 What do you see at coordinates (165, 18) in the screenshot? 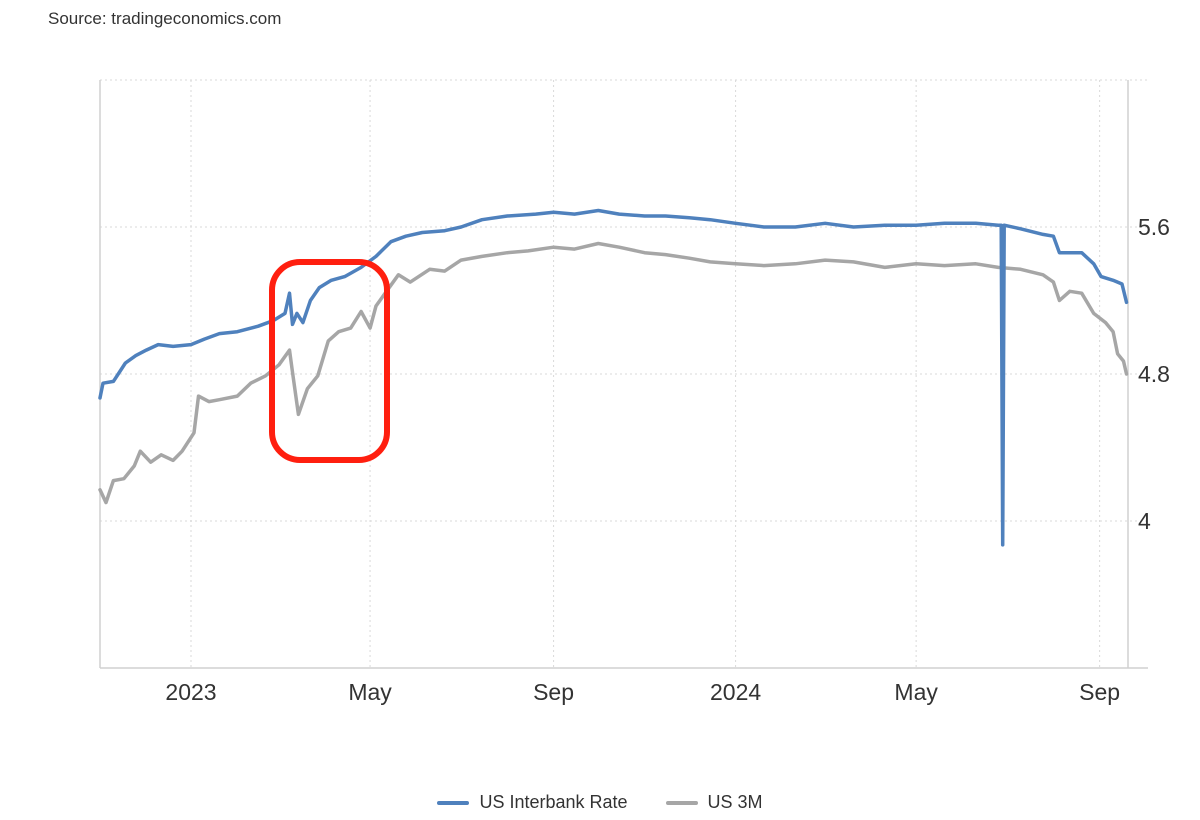
I see `source-label: Source: tradingeconomics.com` at bounding box center [165, 18].